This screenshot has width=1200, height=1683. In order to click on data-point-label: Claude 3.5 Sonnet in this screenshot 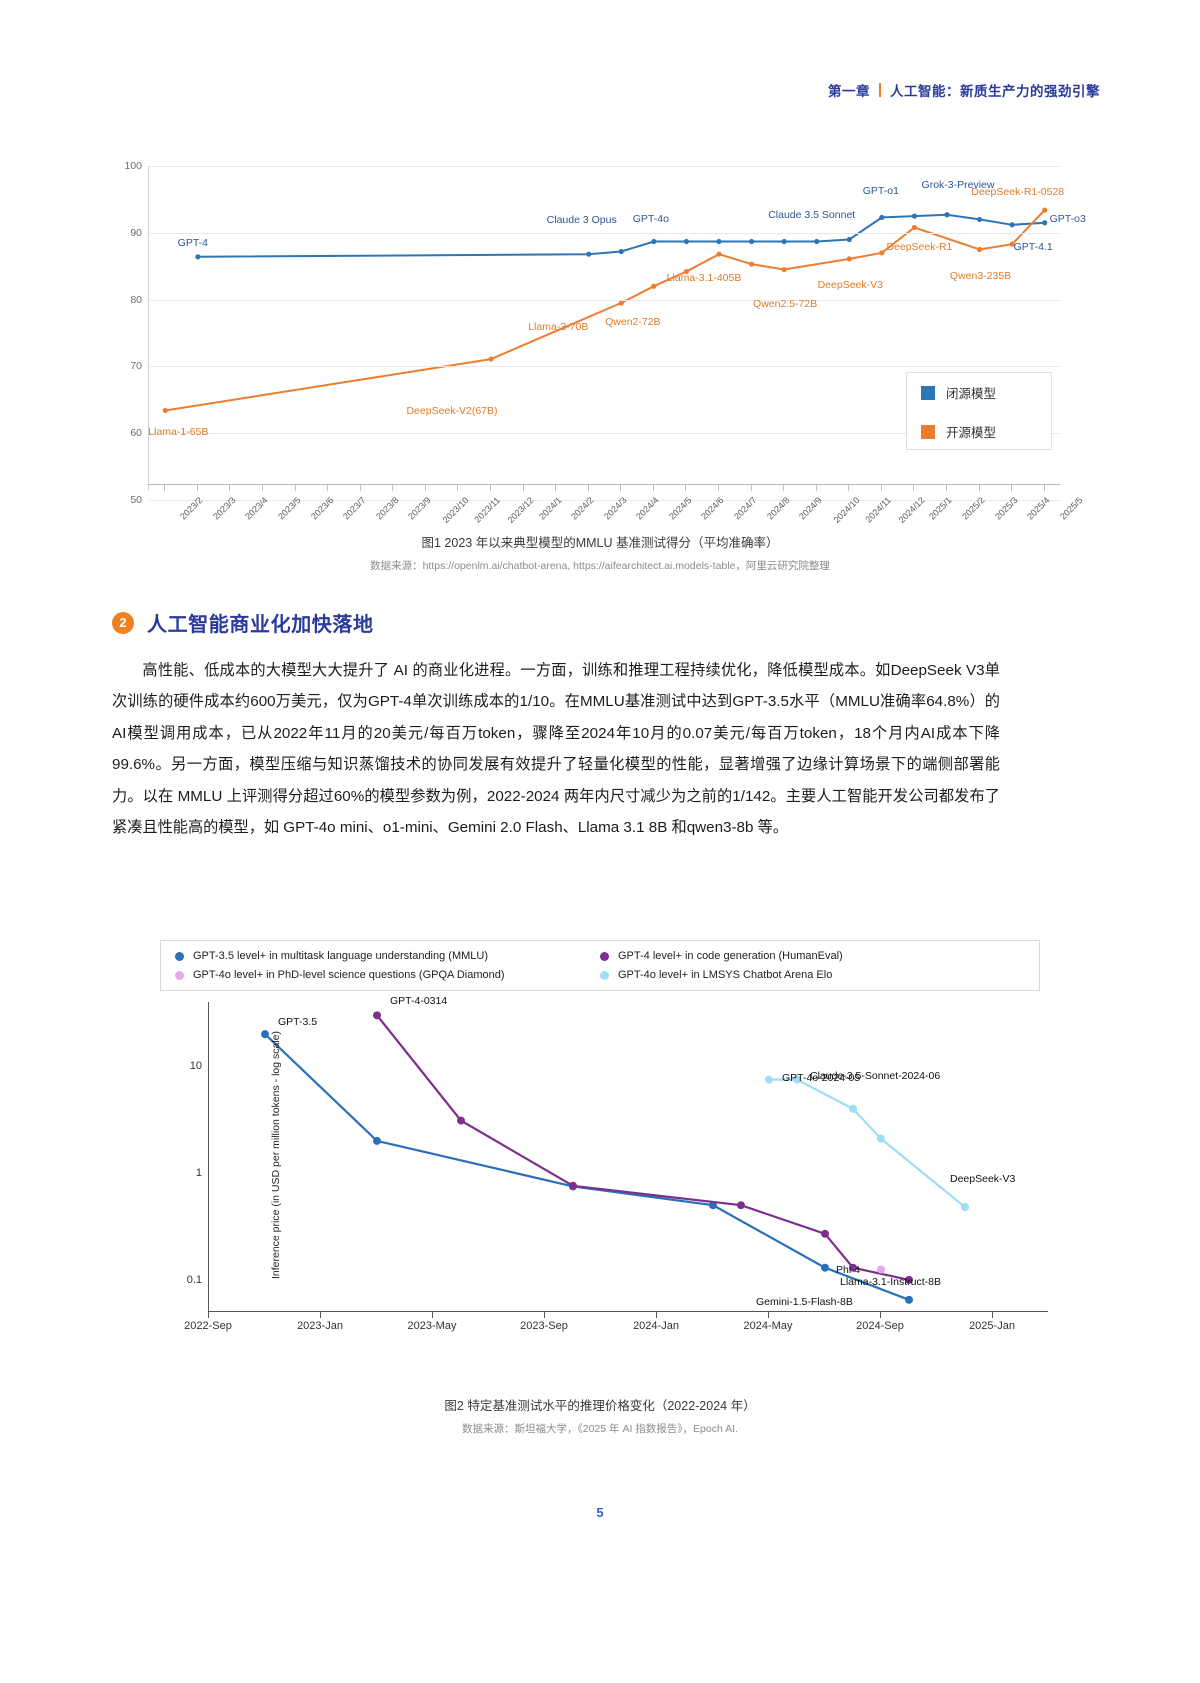, I will do `click(812, 215)`.